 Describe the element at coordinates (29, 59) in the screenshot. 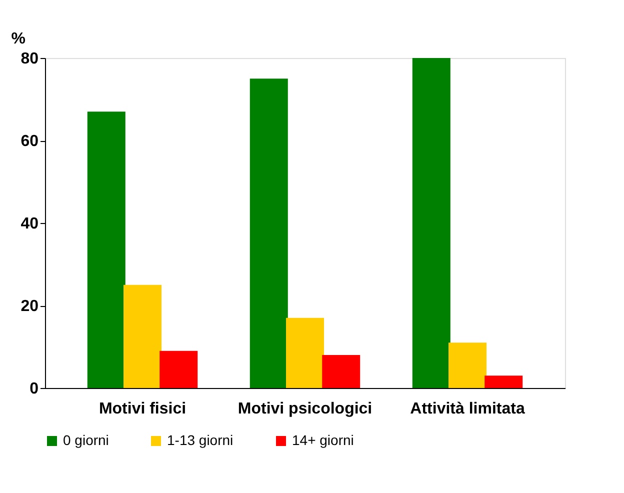

I see `y-tick-label: 80` at that location.